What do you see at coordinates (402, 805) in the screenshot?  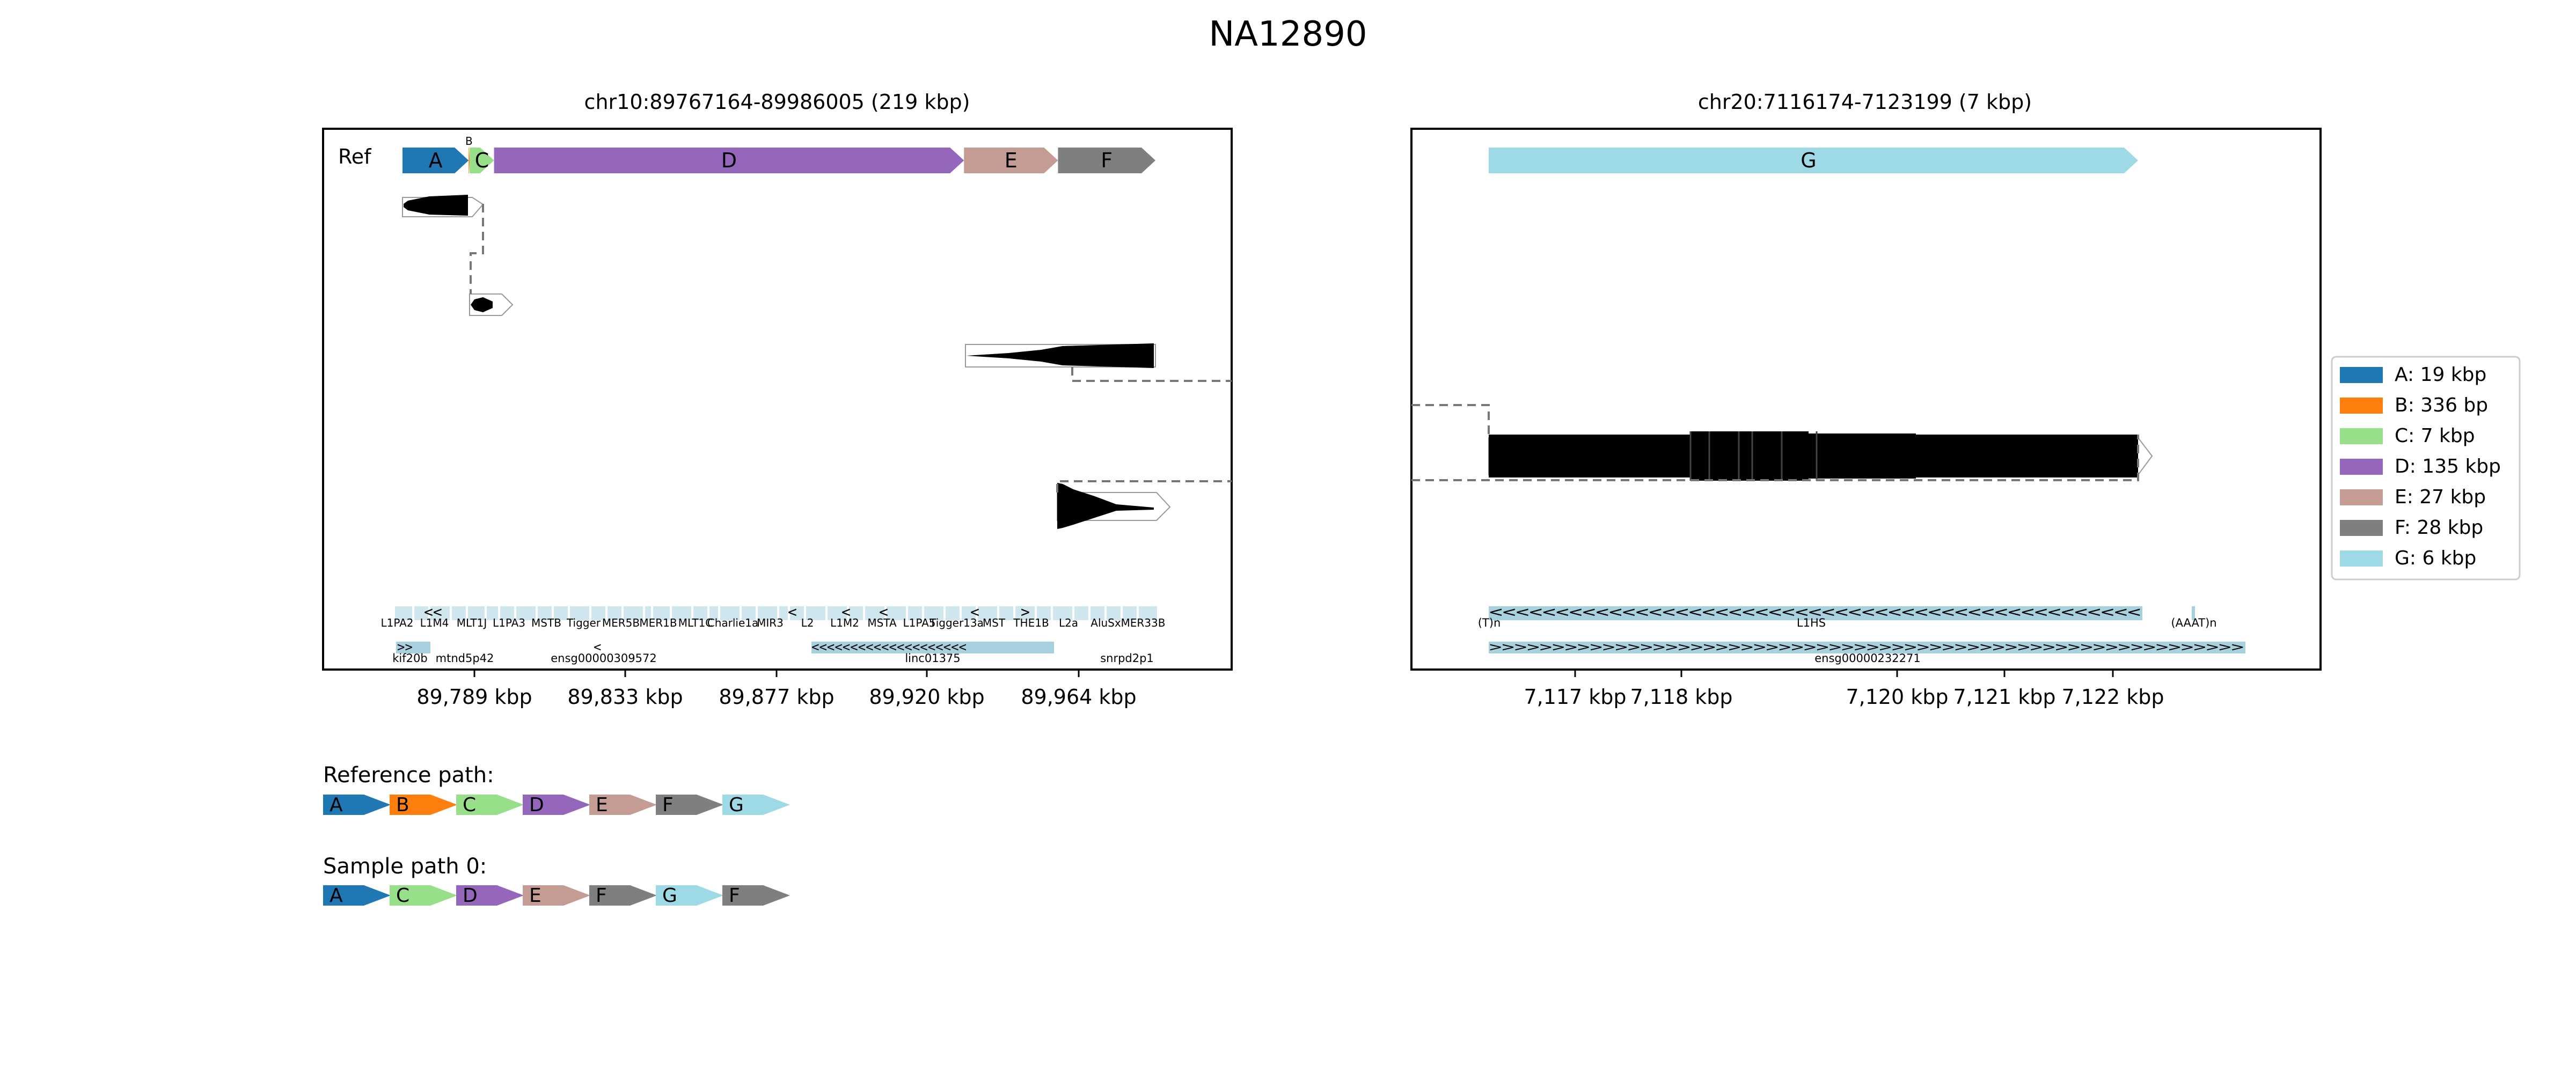 I see `path-segment-label: B` at bounding box center [402, 805].